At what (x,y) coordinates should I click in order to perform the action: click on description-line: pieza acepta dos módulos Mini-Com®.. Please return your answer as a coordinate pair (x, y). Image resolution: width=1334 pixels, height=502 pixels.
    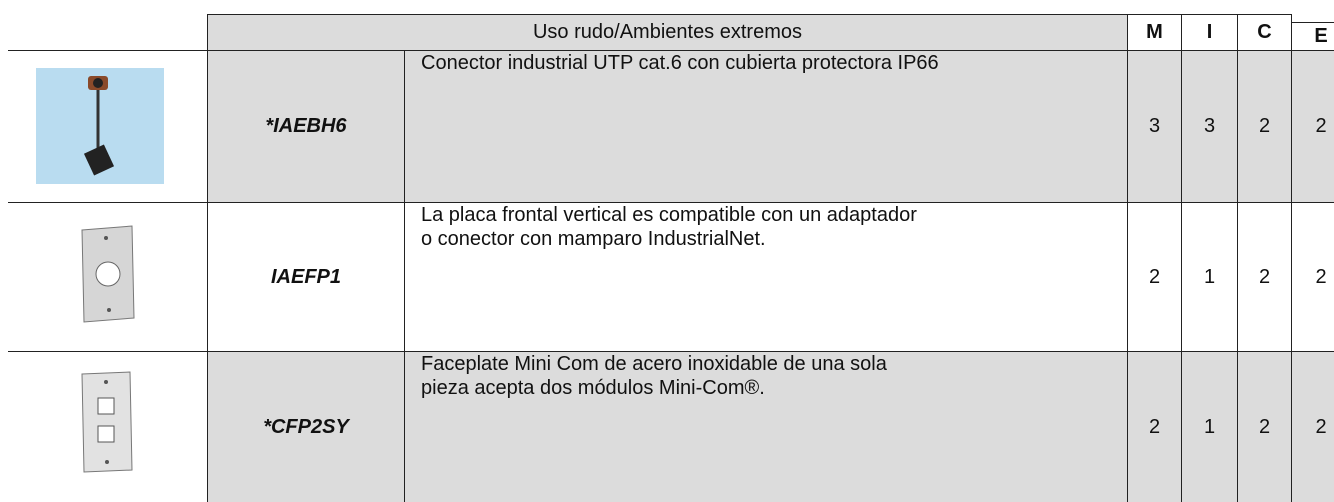
    Looking at the image, I should click on (593, 388).